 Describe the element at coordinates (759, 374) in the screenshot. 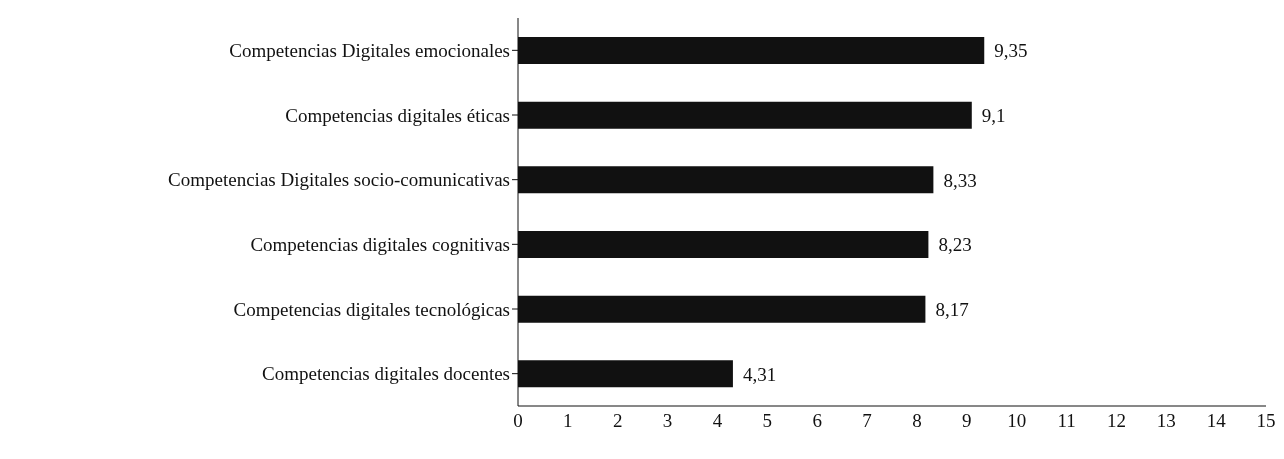

I see `data-label: 4,31` at that location.